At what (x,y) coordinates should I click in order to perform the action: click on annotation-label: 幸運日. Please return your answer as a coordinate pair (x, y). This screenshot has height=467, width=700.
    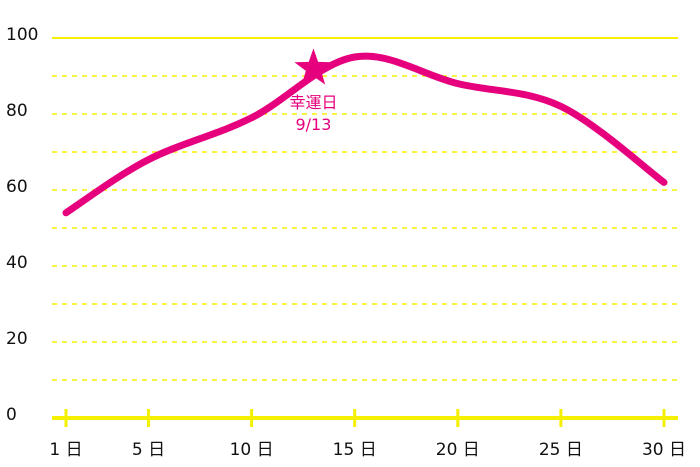
    Looking at the image, I should click on (313, 102).